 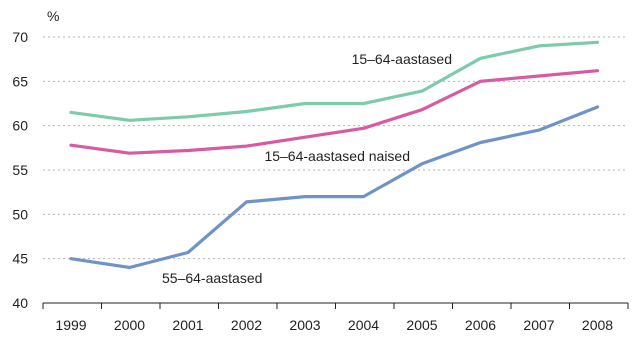 What do you see at coordinates (20, 170) in the screenshot?
I see `y-tick-label-55: 55` at bounding box center [20, 170].